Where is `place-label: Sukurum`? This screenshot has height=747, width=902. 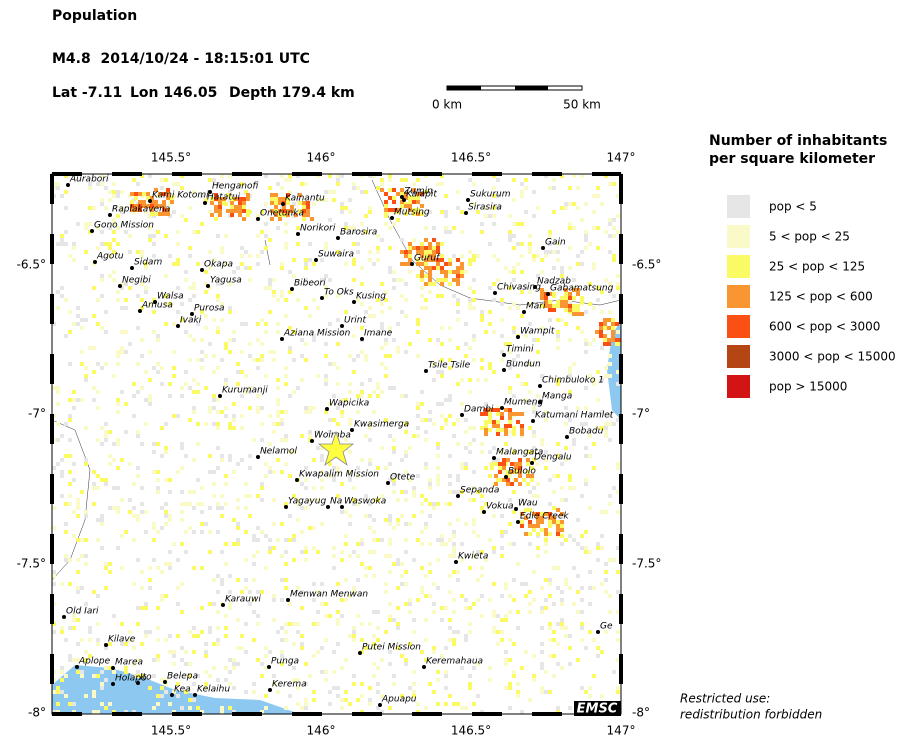 place-label: Sukurum is located at coordinates (490, 195).